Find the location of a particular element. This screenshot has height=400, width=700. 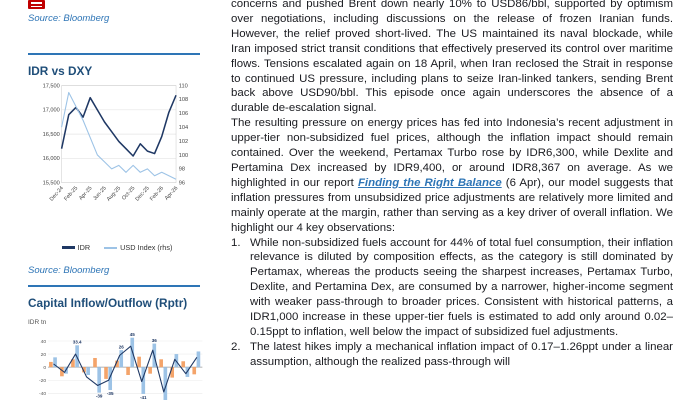

svg-text: 17,500 is located at coordinates (51, 86).